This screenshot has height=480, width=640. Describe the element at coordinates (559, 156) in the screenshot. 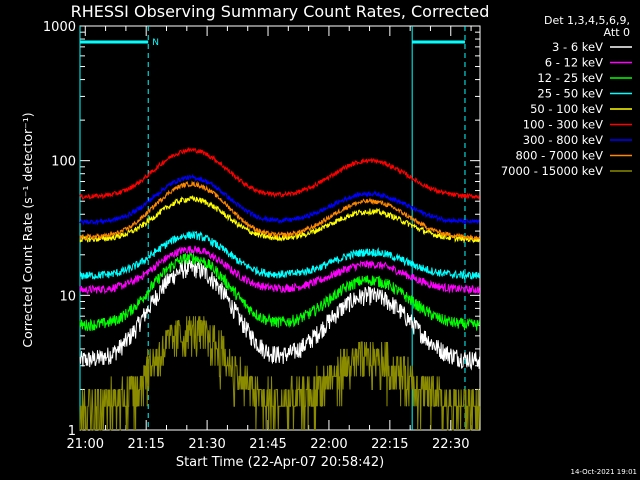

I see `legend-entry-label: 800 - 7000 keV` at that location.